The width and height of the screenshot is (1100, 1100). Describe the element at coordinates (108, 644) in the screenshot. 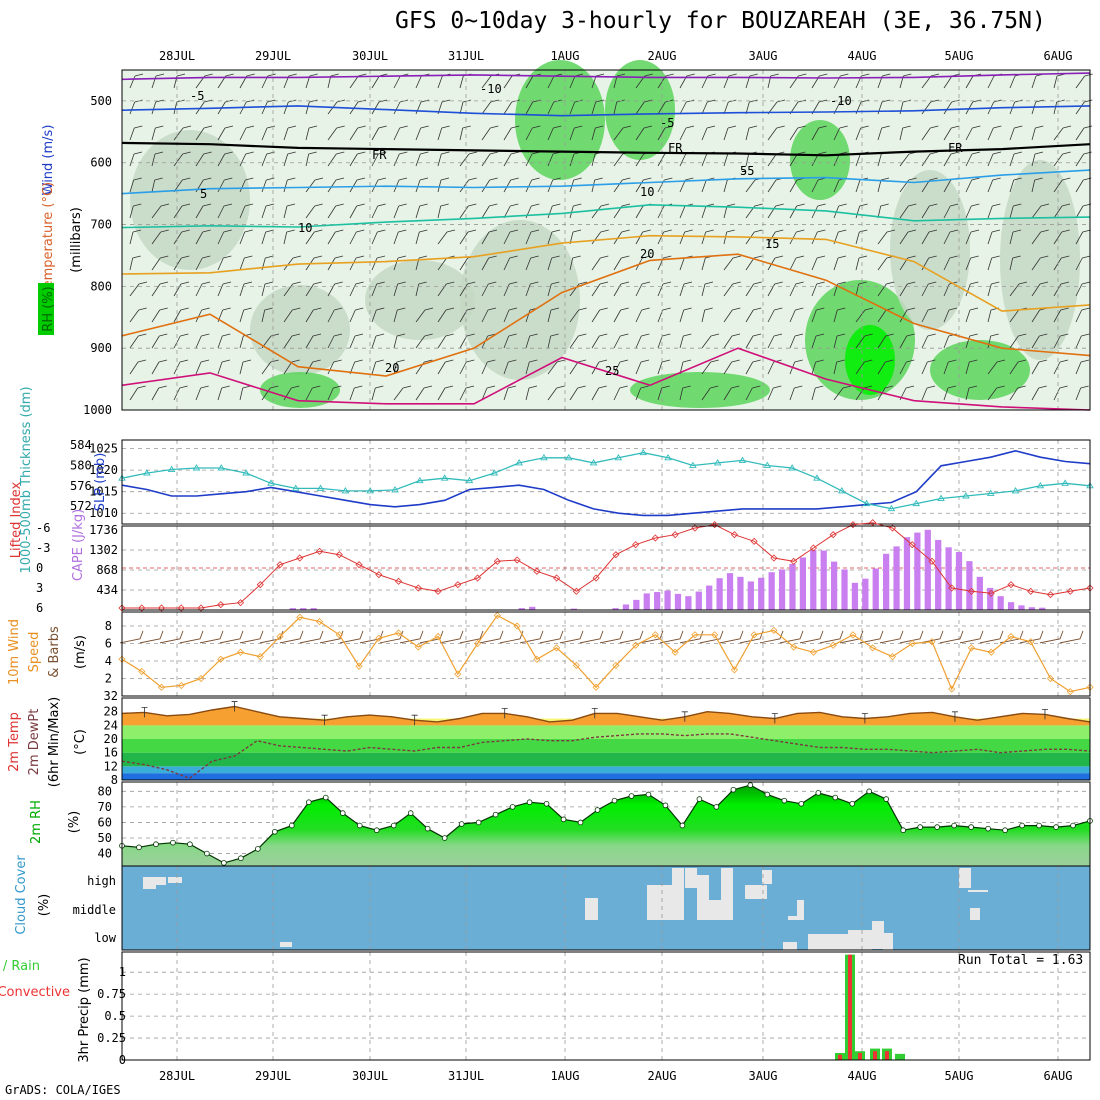

I see `y-tick-wind: 6` at that location.